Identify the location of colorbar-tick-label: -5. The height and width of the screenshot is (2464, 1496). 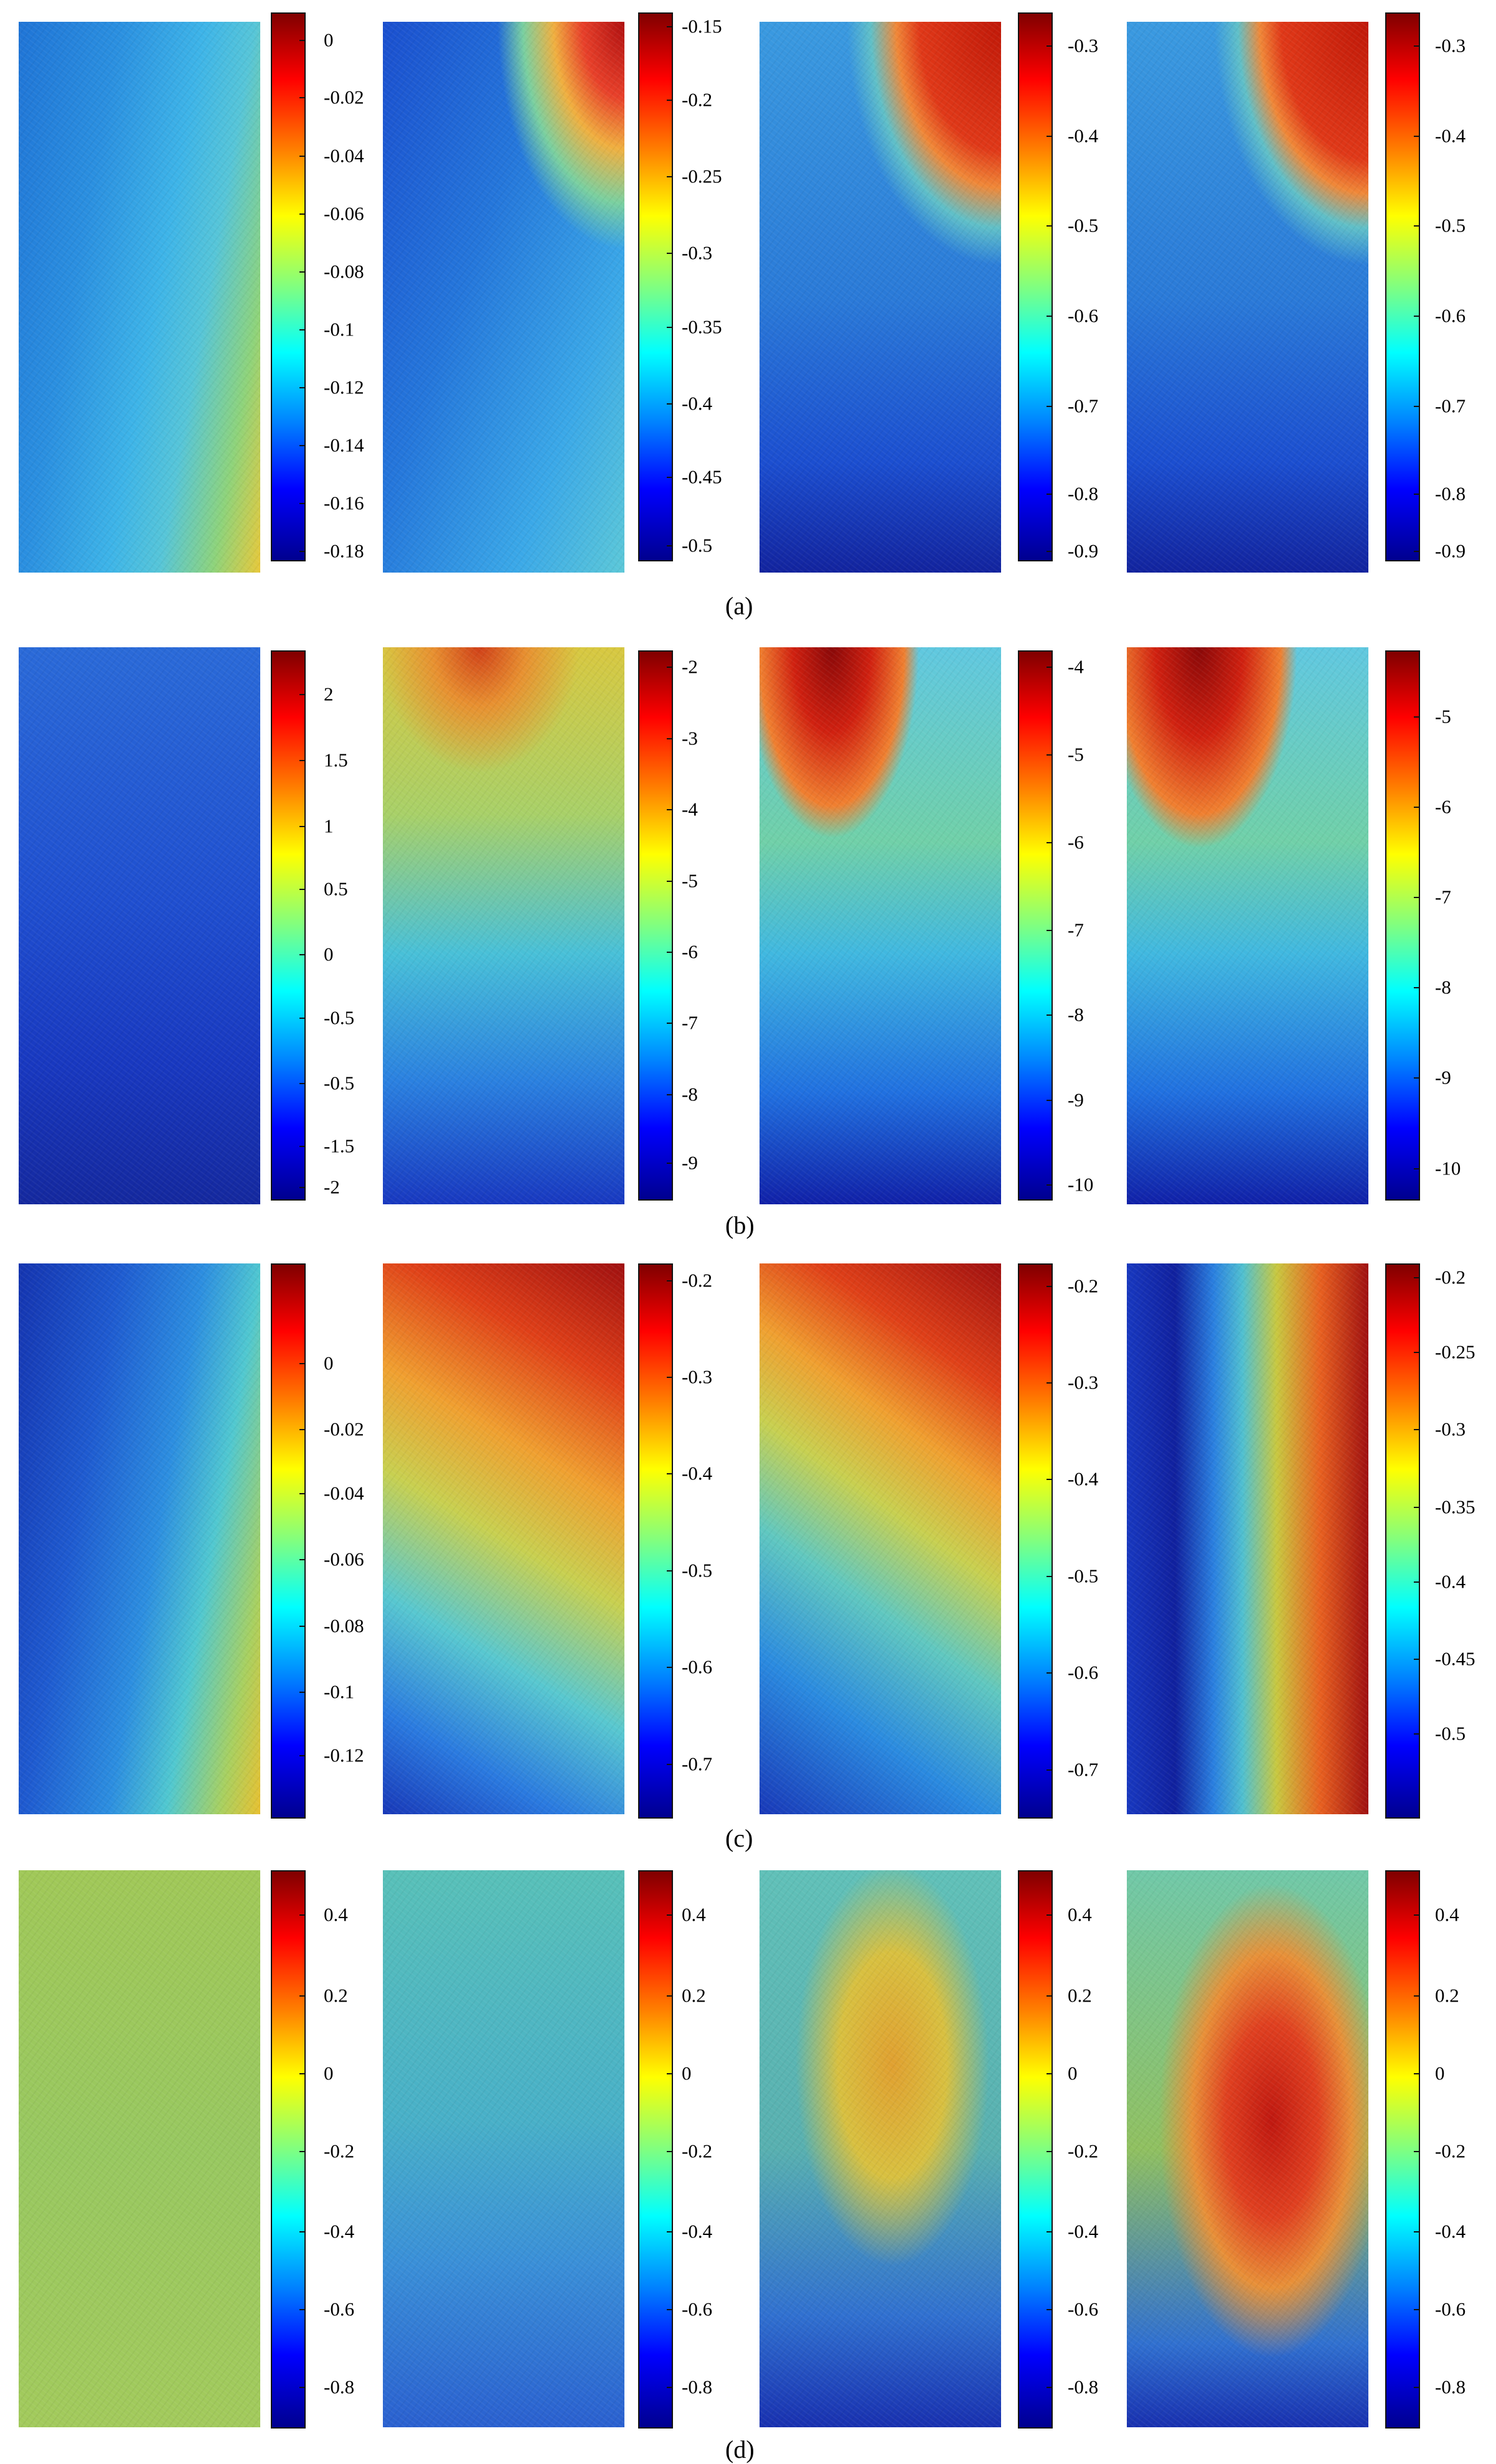
(690, 880).